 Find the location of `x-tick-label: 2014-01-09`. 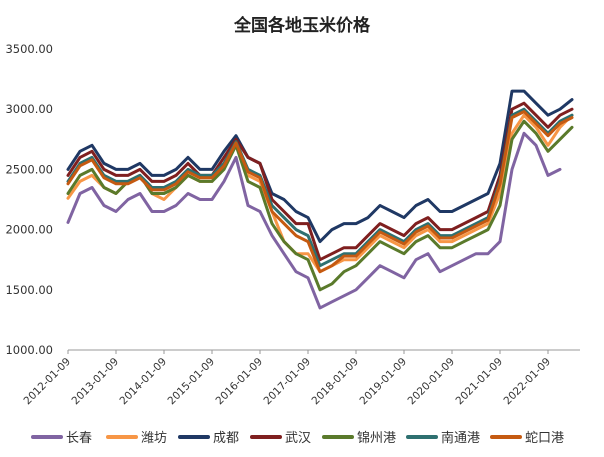

x-tick-label: 2014-01-09 is located at coordinates (143, 382).